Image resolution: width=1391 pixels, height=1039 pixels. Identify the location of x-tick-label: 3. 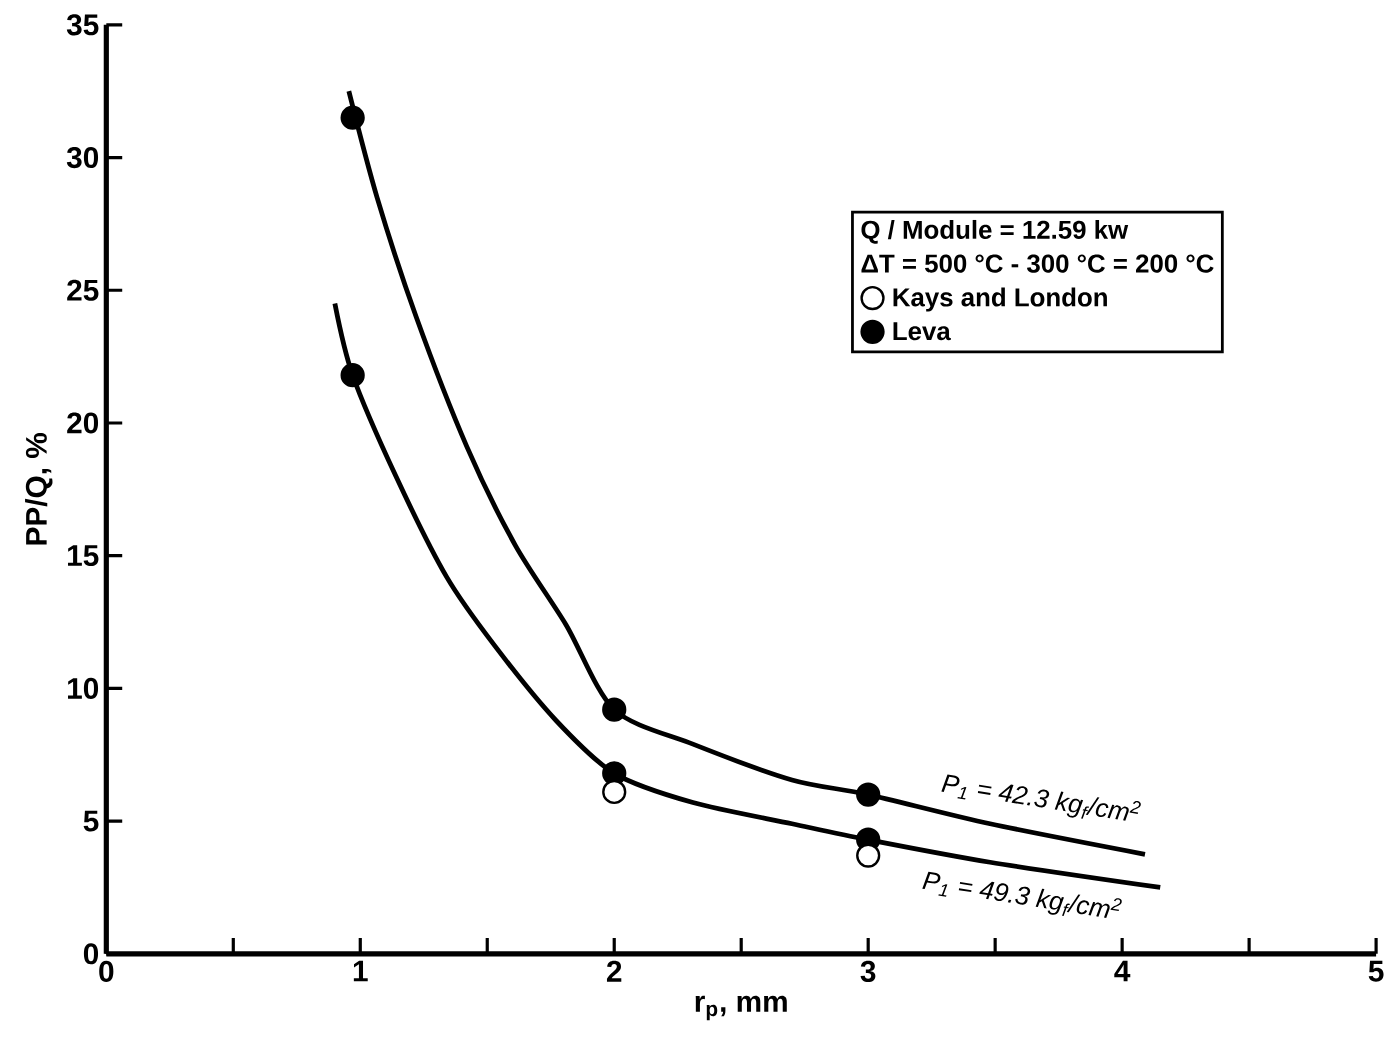
(868, 971).